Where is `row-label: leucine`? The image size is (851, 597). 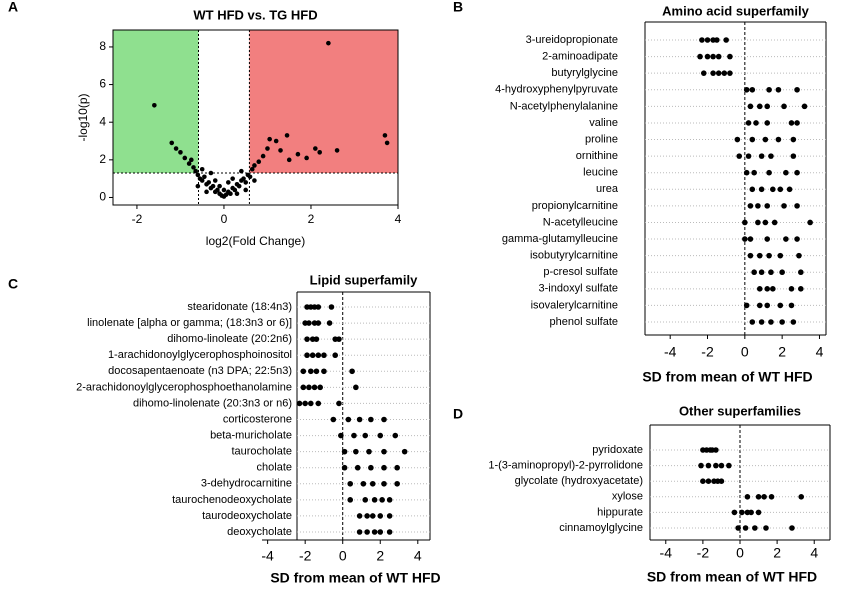 row-label: leucine is located at coordinates (600, 173).